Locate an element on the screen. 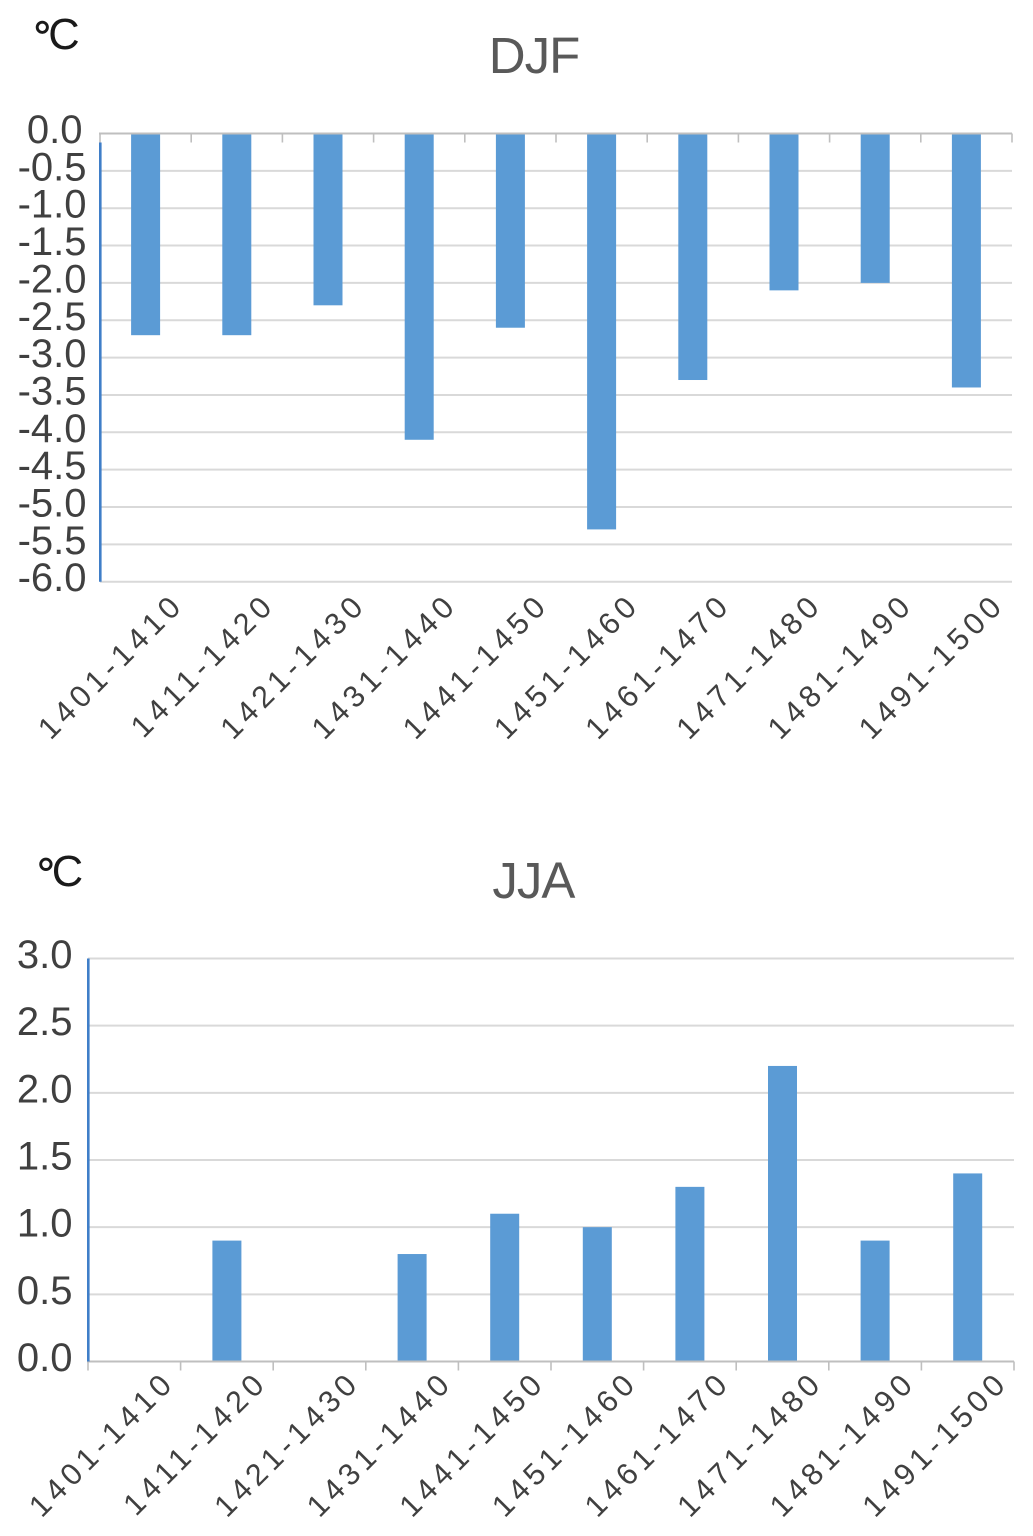 Image resolution: width=1033 pixels, height=1536 pixels. svg-text: 0.5 is located at coordinates (45, 1291).